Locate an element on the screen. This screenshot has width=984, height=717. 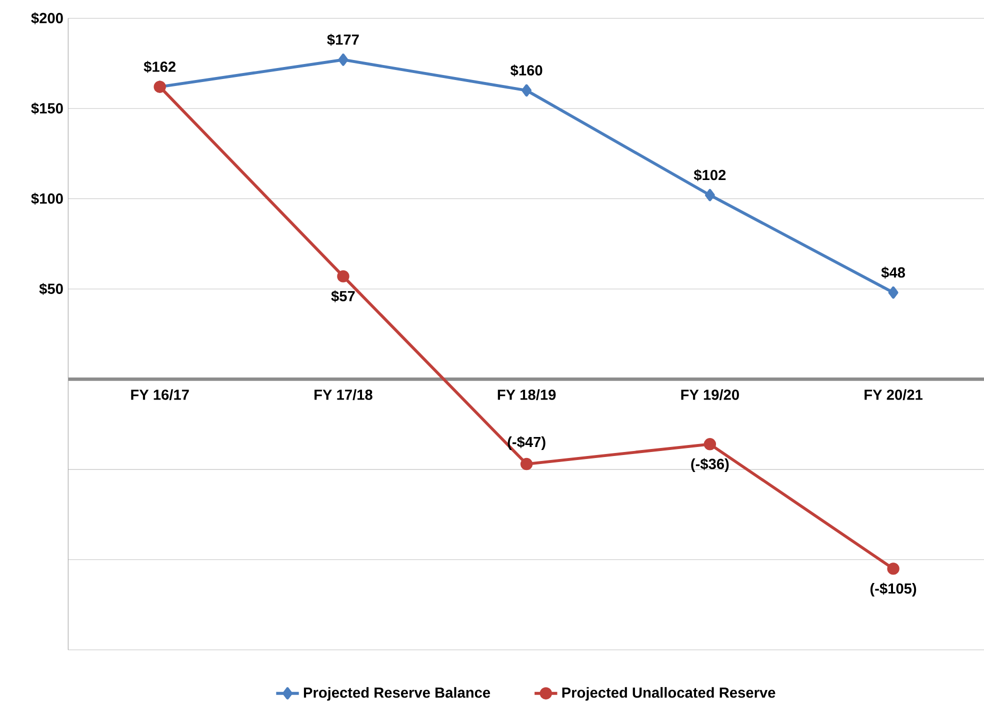
legend-label: Projected Unallocated Reserve is located at coordinates (669, 694).